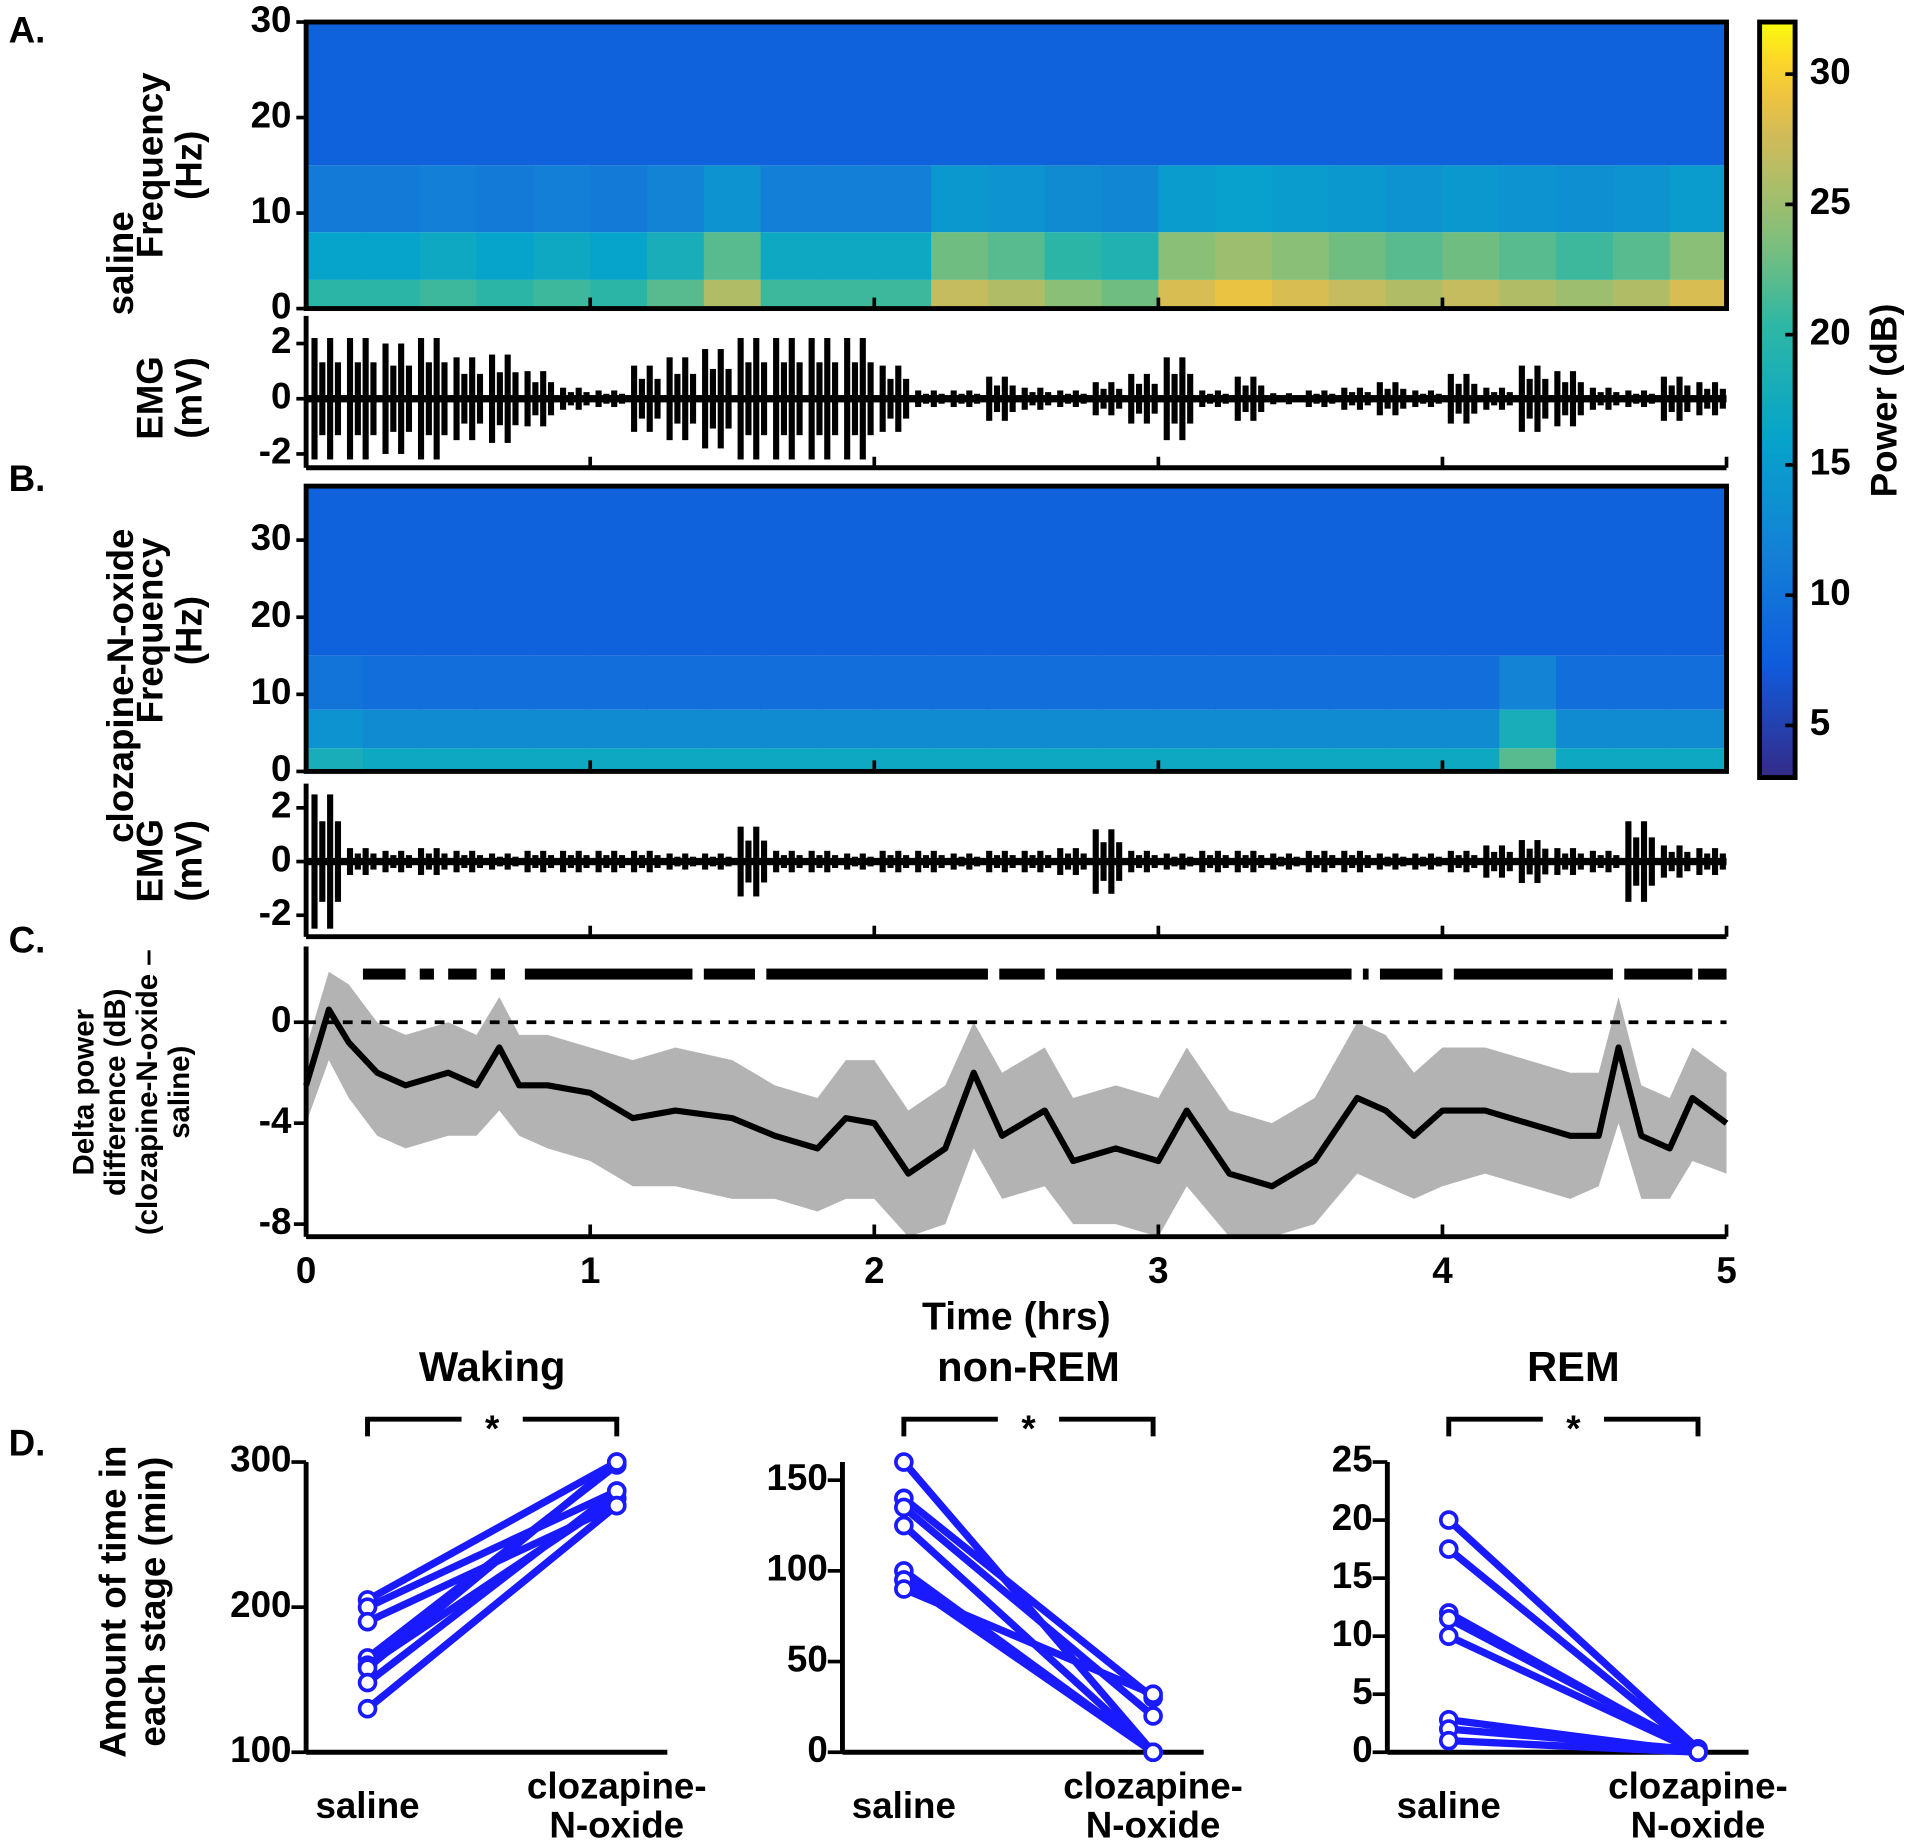 This screenshot has width=1920, height=1847. I want to click on y-tick-label: 100, so click(796, 1568).